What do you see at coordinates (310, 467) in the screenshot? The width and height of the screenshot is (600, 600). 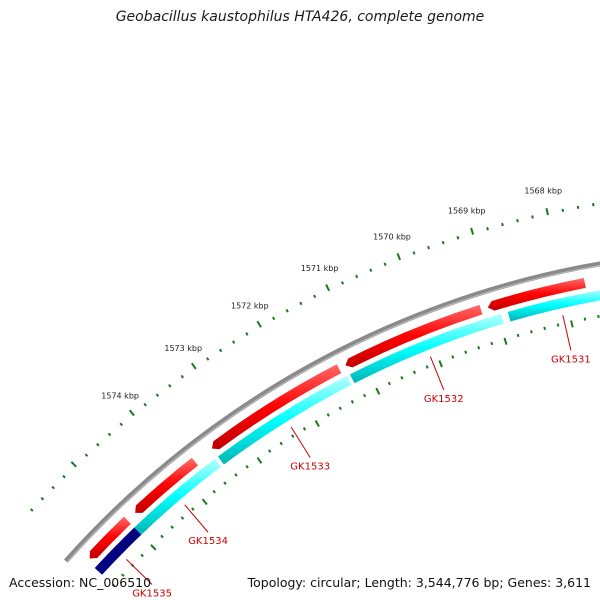 I see `gene-label: GK1533` at bounding box center [310, 467].